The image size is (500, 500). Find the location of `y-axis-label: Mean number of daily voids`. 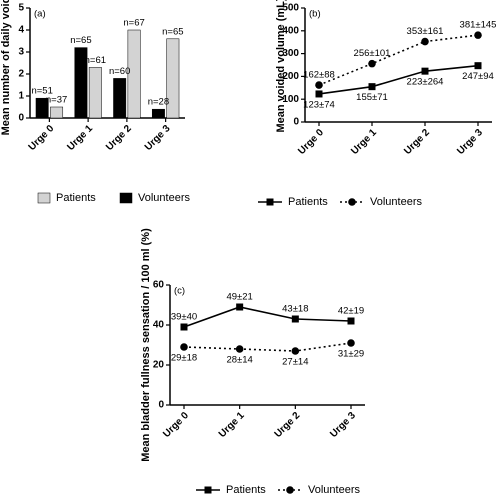

y-axis-label: Mean number of daily voids is located at coordinates (6, 67).